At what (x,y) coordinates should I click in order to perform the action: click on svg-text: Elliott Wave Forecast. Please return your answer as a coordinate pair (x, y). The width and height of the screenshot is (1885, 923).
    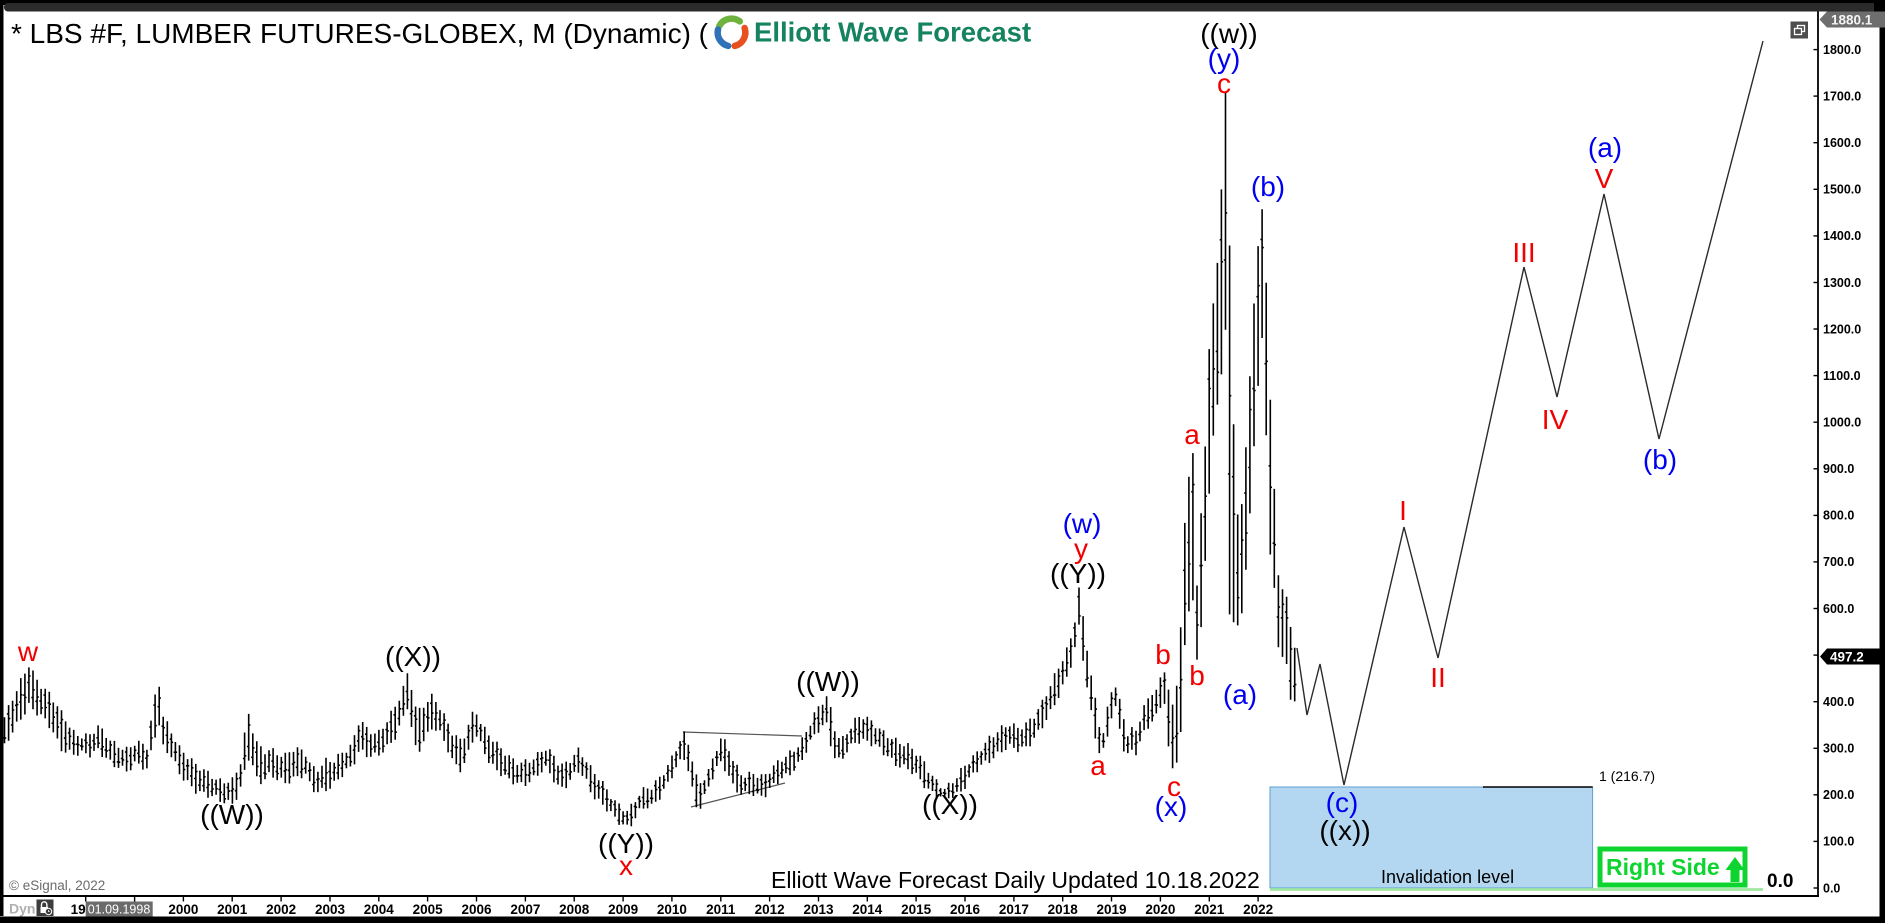
    Looking at the image, I should click on (892, 32).